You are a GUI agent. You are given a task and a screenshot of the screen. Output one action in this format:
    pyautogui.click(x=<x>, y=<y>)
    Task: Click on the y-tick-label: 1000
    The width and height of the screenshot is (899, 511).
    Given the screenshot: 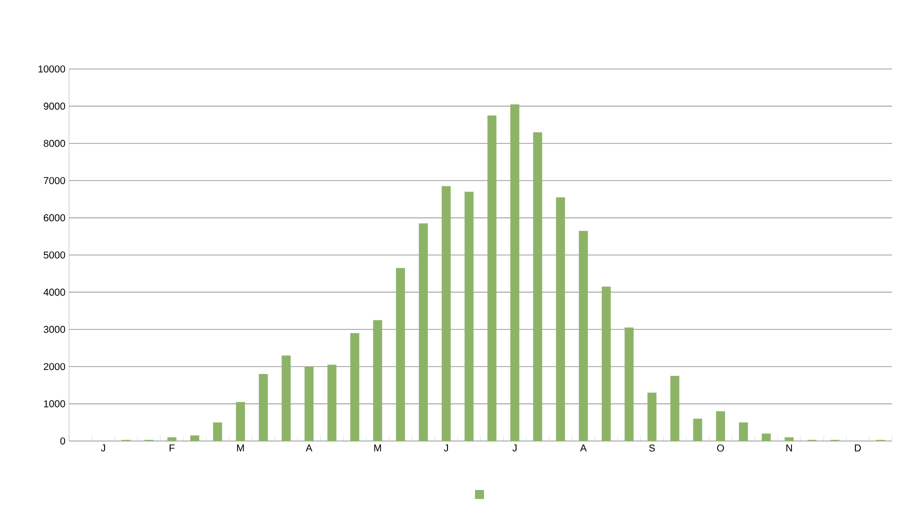 What is the action you would take?
    pyautogui.click(x=55, y=404)
    